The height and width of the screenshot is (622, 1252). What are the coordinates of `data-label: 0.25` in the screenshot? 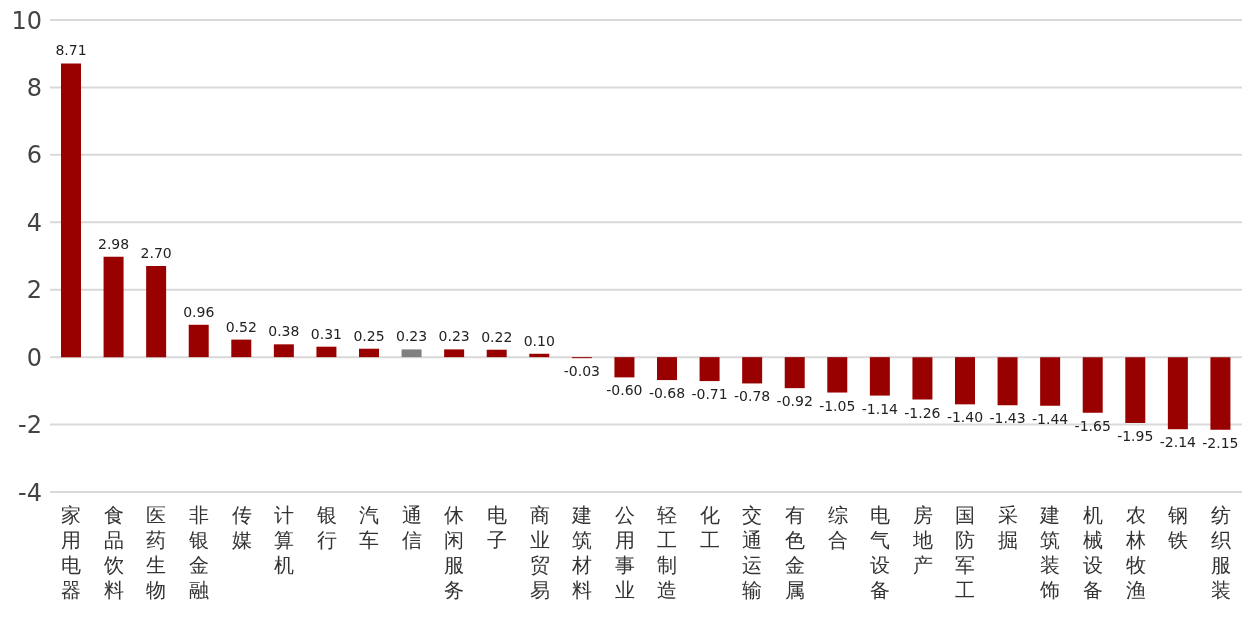 It's located at (369, 335).